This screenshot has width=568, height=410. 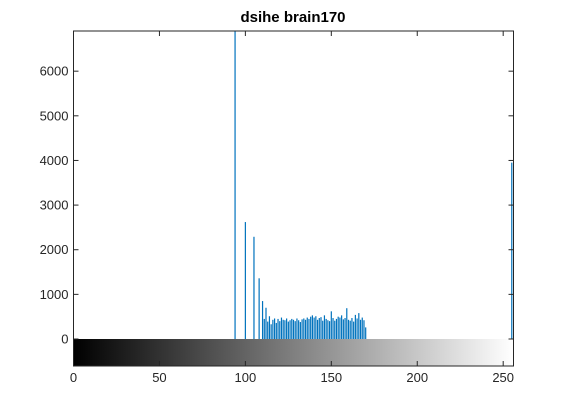 What do you see at coordinates (64, 339) in the screenshot?
I see `y-tick-label: 0` at bounding box center [64, 339].